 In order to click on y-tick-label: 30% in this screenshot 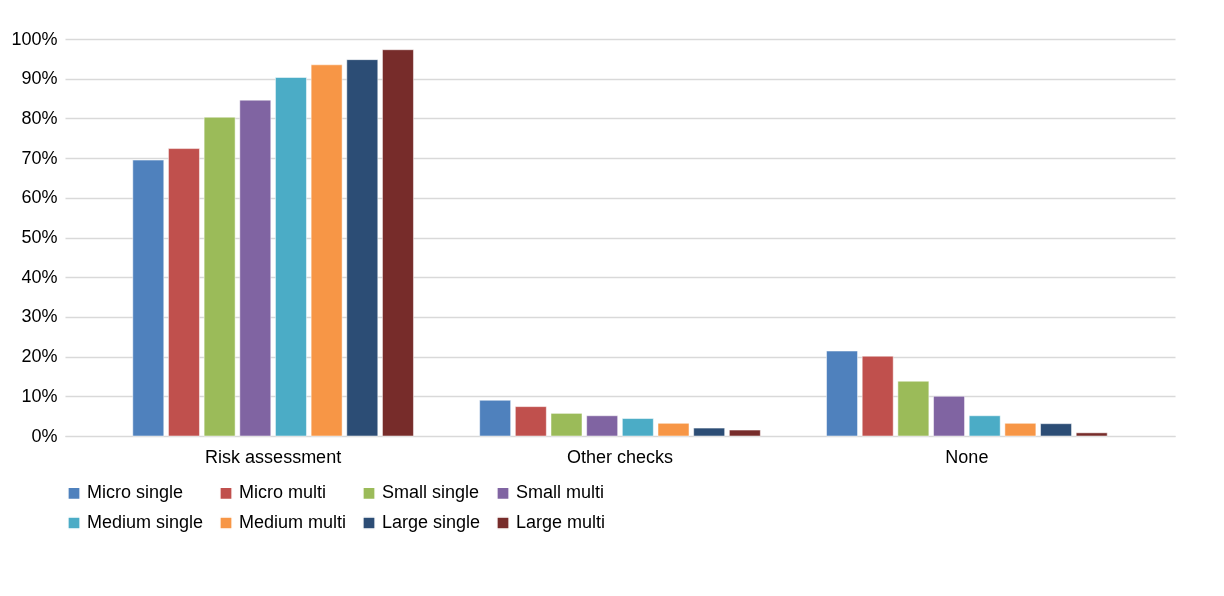, I will do `click(39, 316)`.